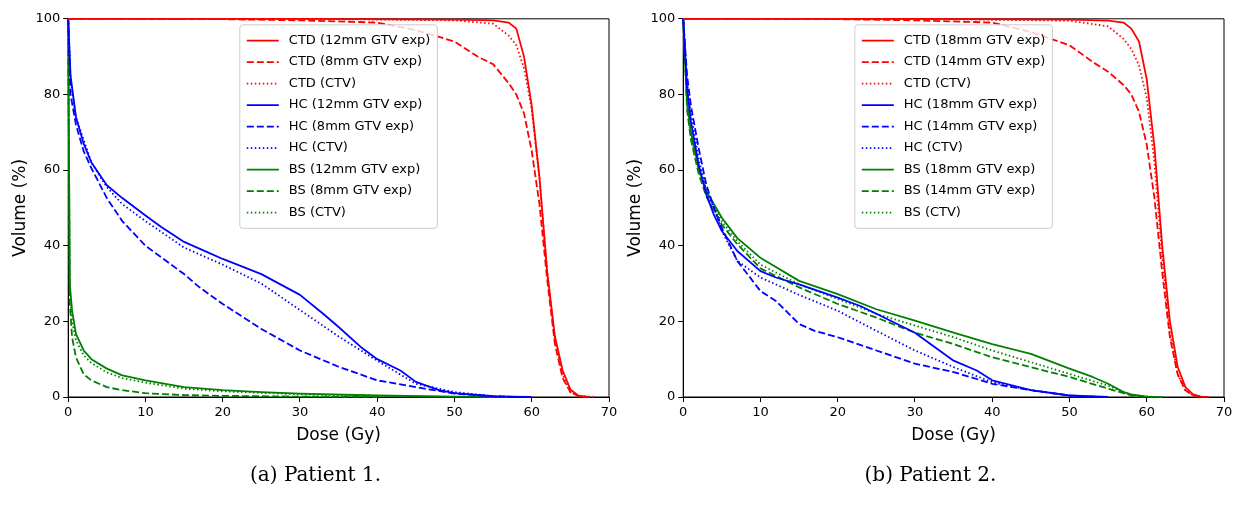 This screenshot has width=1246, height=520. I want to click on legend-label: HC (12mm GTV exp), so click(355, 104).